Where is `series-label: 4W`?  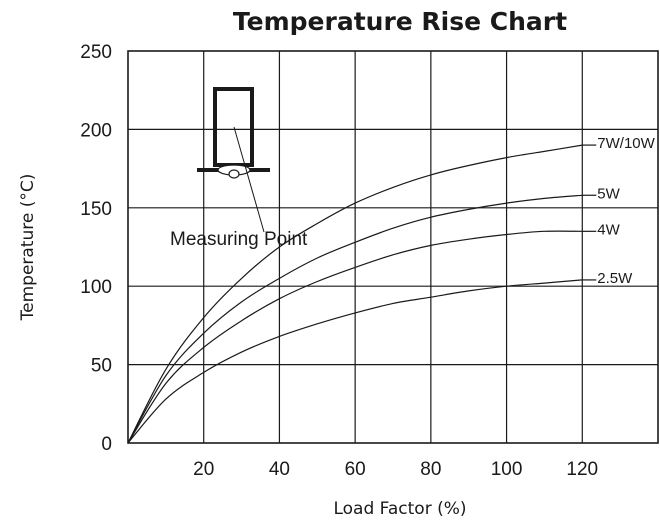
series-label: 4W is located at coordinates (608, 229).